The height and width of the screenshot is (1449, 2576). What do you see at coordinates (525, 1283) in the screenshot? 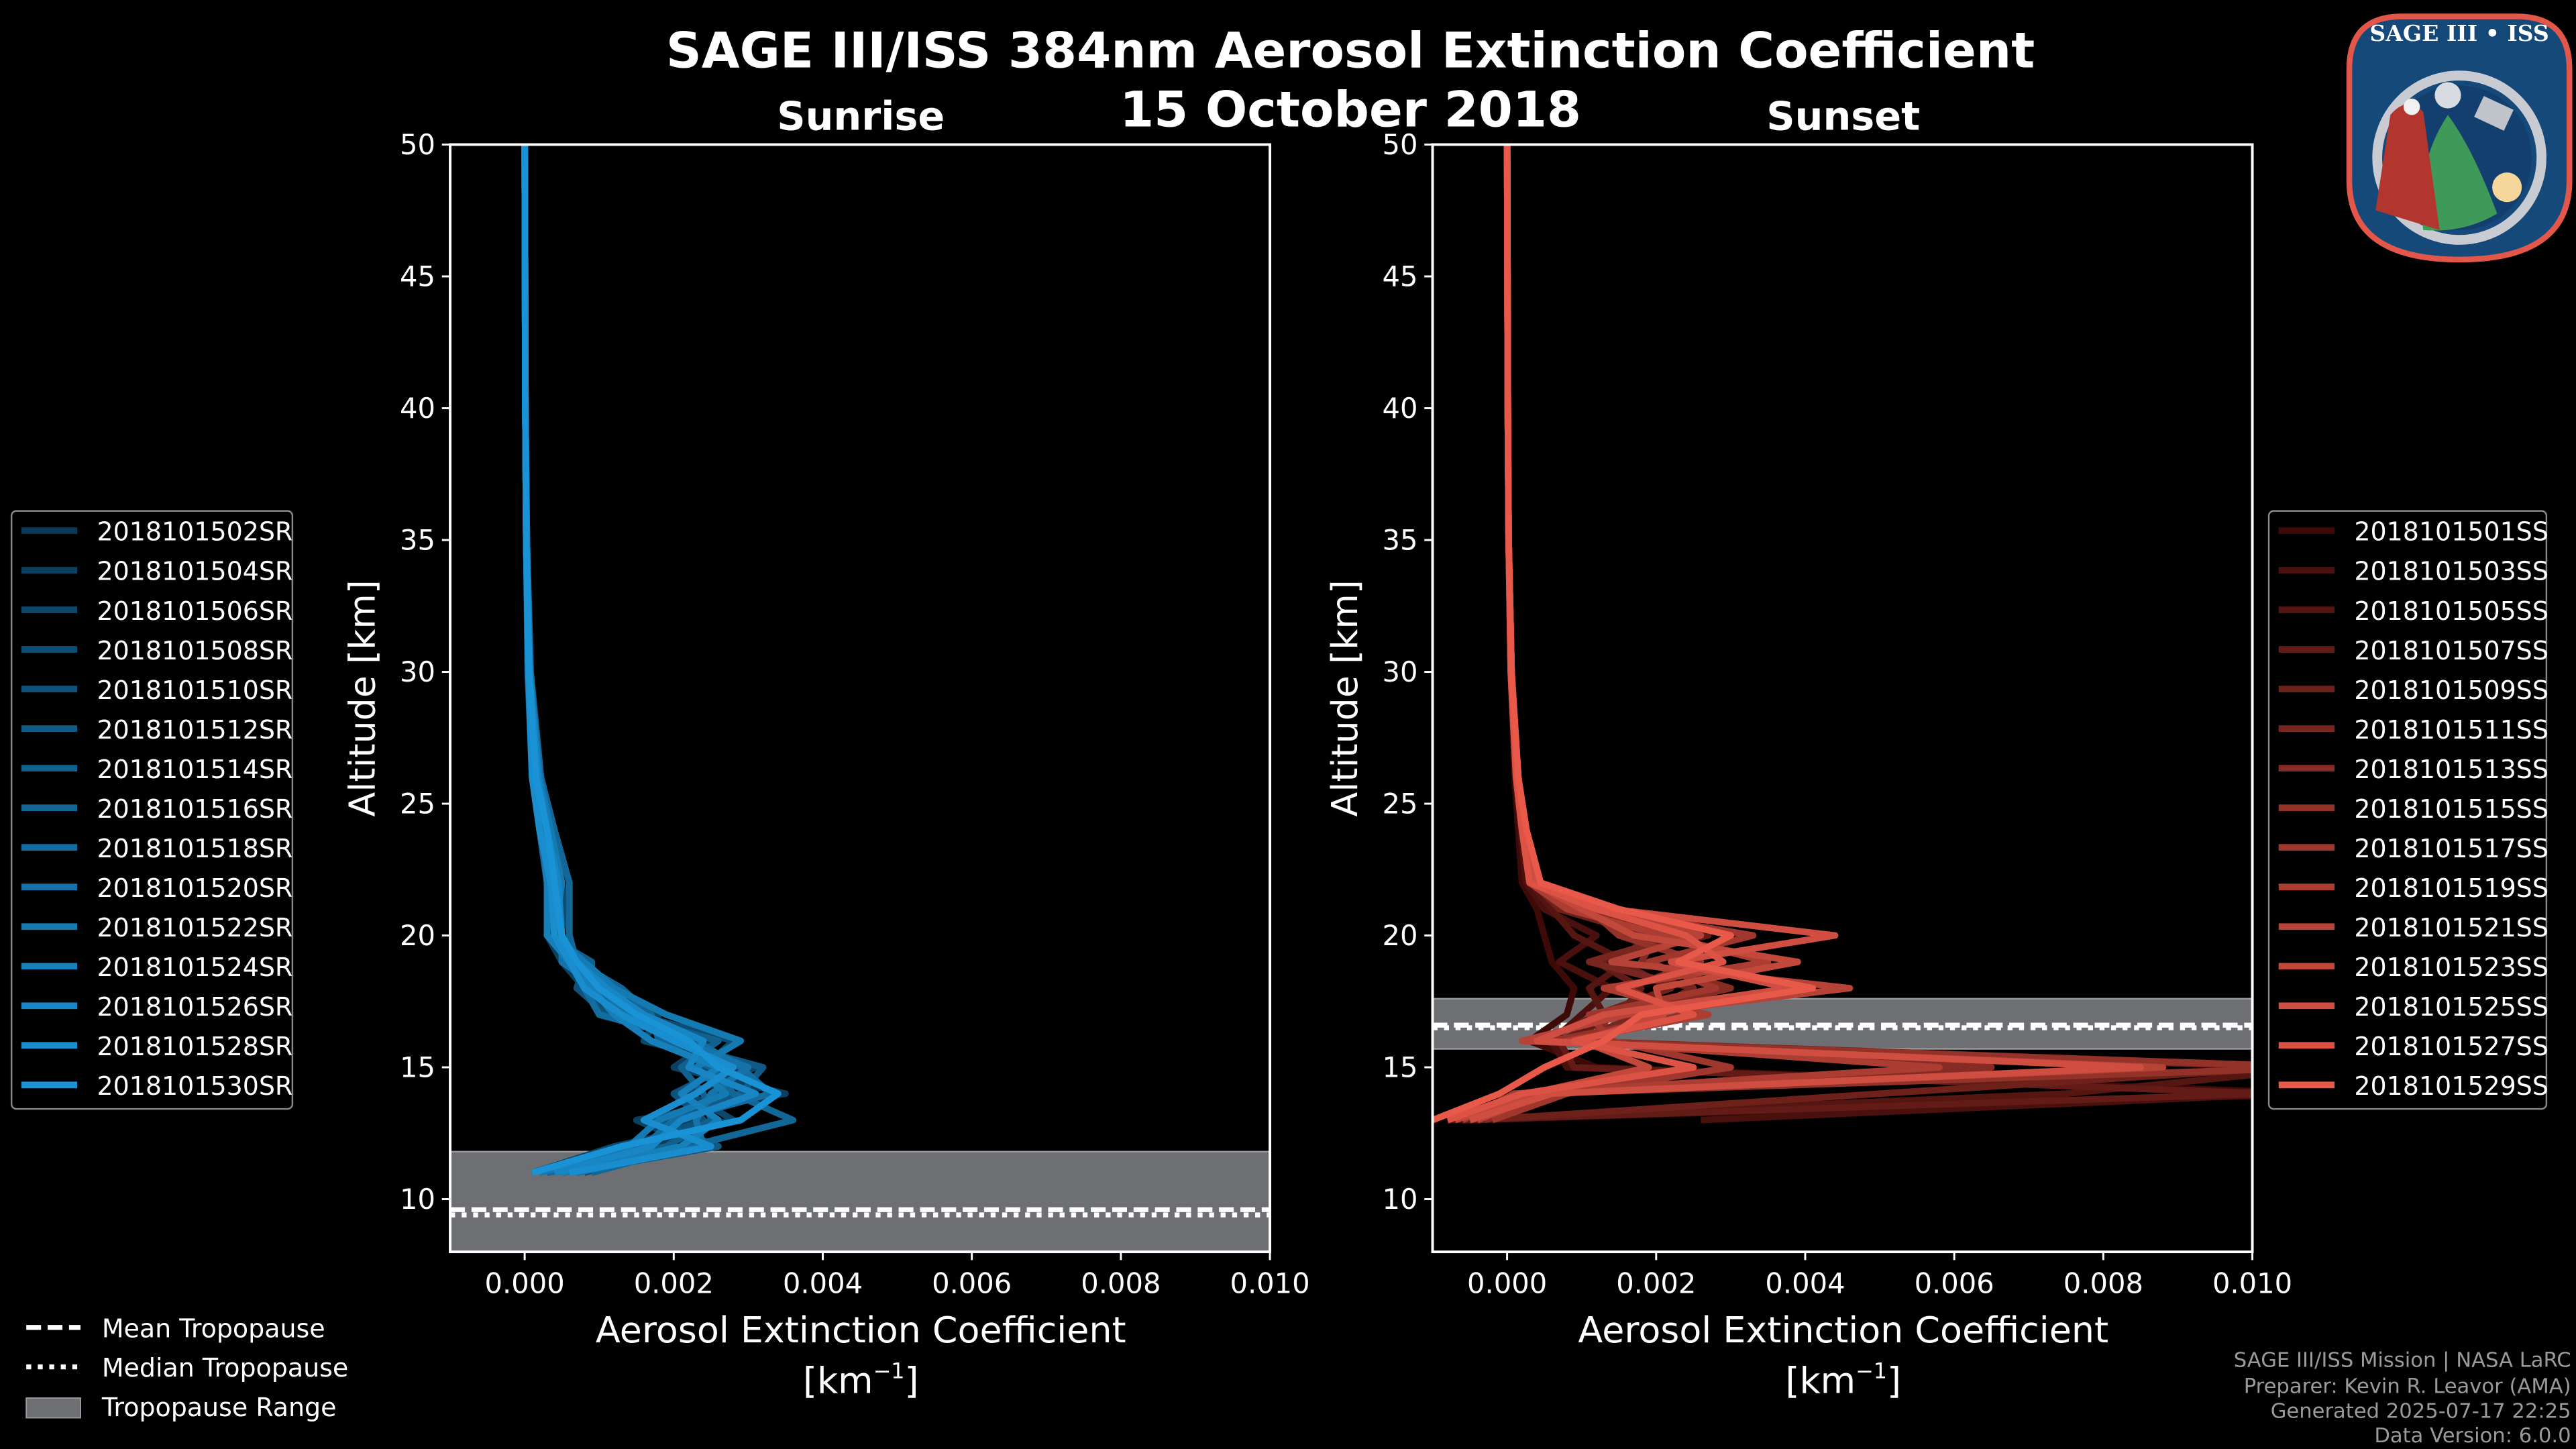
I see `sunrise-xtick-label: 0.000` at bounding box center [525, 1283].